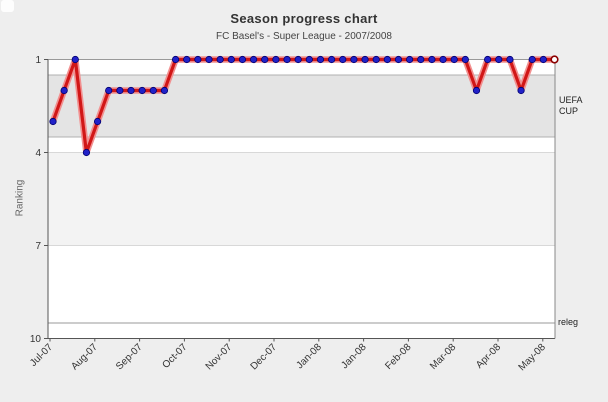 The width and height of the screenshot is (608, 402). Describe the element at coordinates (38, 60) in the screenshot. I see `y-tick-label: 1` at that location.